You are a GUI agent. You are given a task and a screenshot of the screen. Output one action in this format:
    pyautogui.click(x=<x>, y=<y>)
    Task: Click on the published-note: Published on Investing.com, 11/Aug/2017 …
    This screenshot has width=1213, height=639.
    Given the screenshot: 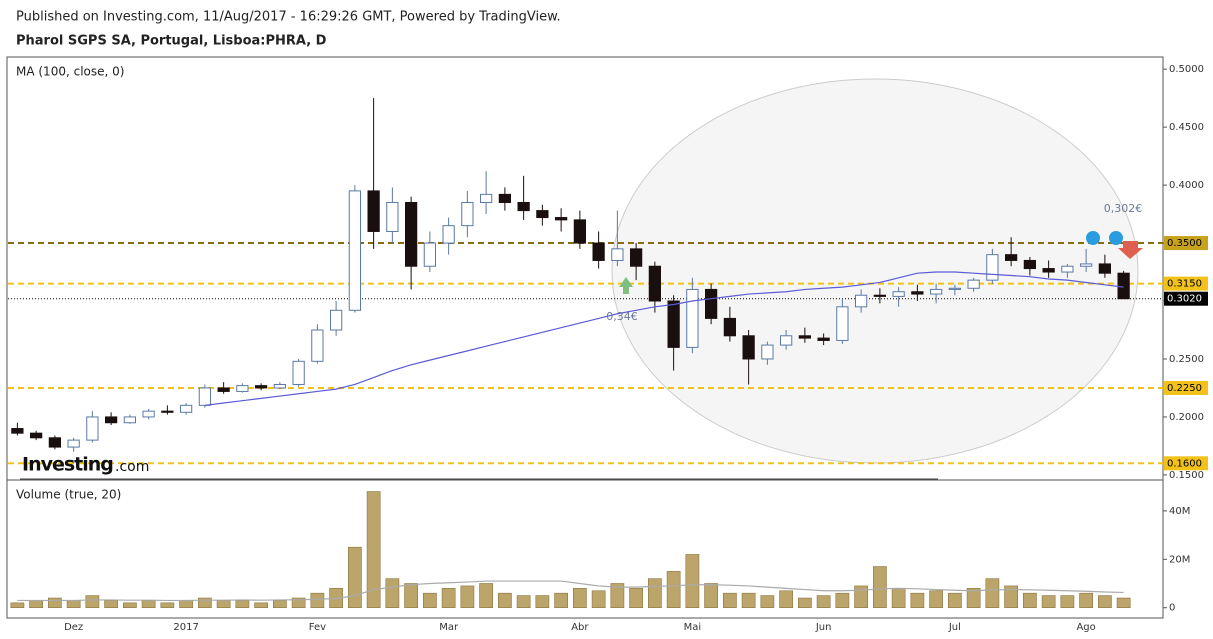 What is the action you would take?
    pyautogui.click(x=288, y=17)
    